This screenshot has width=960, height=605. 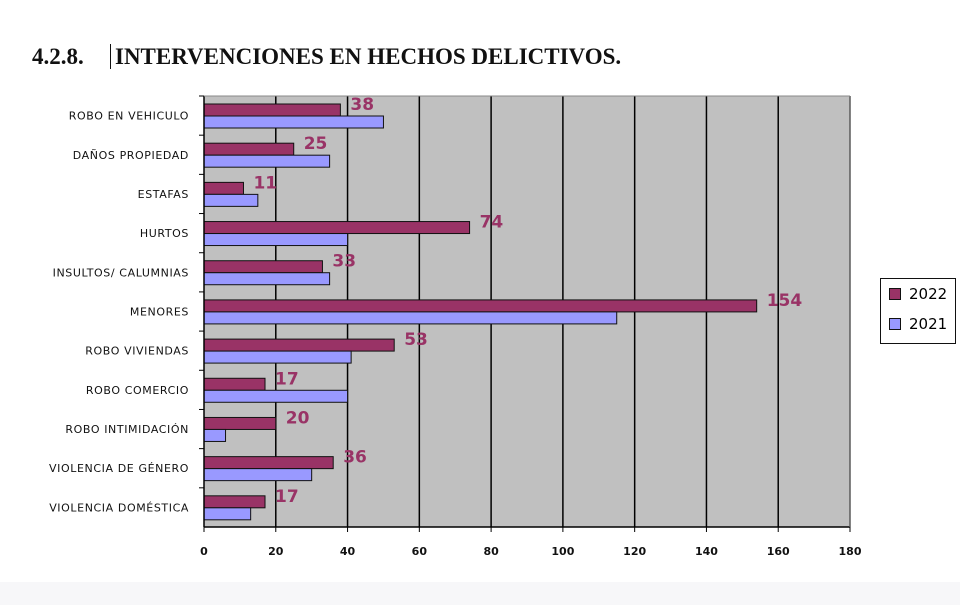 I want to click on category-label: INSULTOS/ CALUMNIAS, so click(x=121, y=272).